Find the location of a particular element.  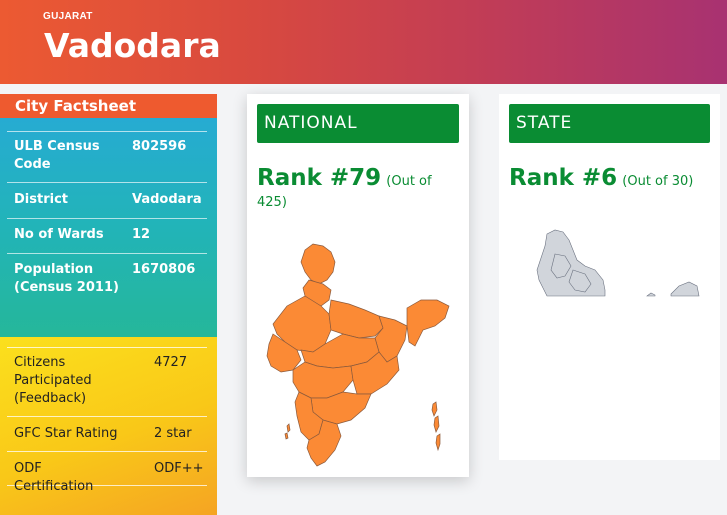

national-rank-value: Rank #79 is located at coordinates (319, 178).